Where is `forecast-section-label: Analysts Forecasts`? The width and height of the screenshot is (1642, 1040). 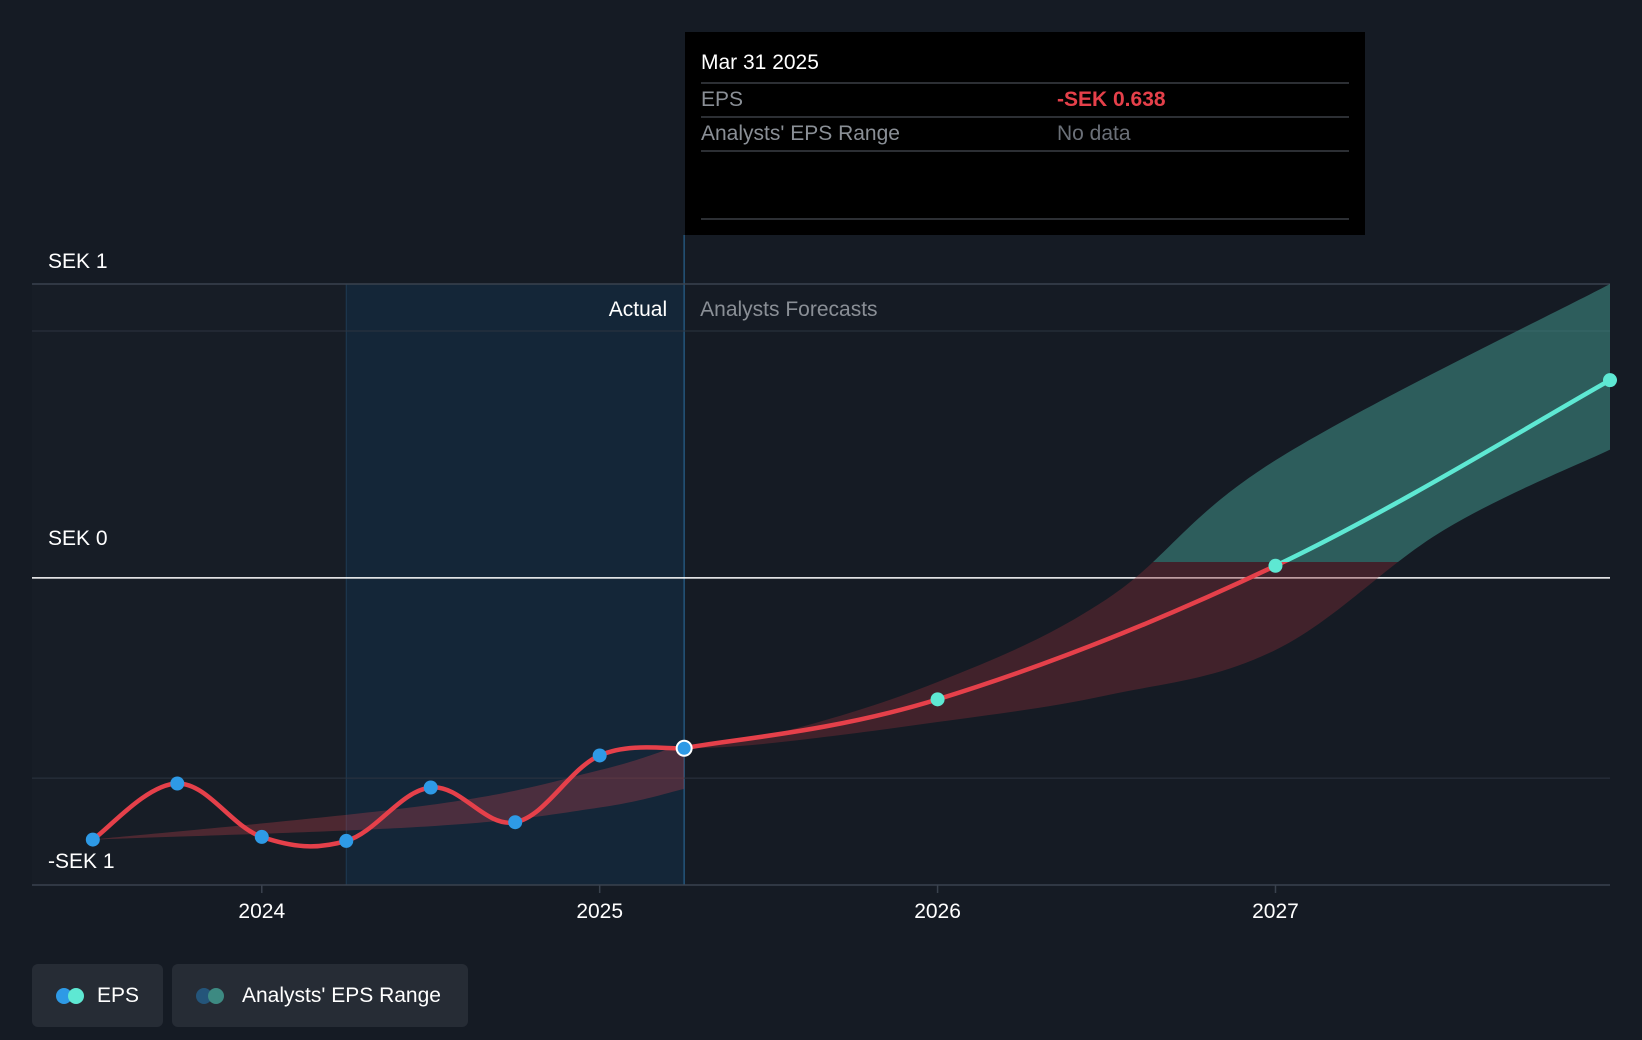
forecast-section-label: Analysts Forecasts is located at coordinates (788, 309).